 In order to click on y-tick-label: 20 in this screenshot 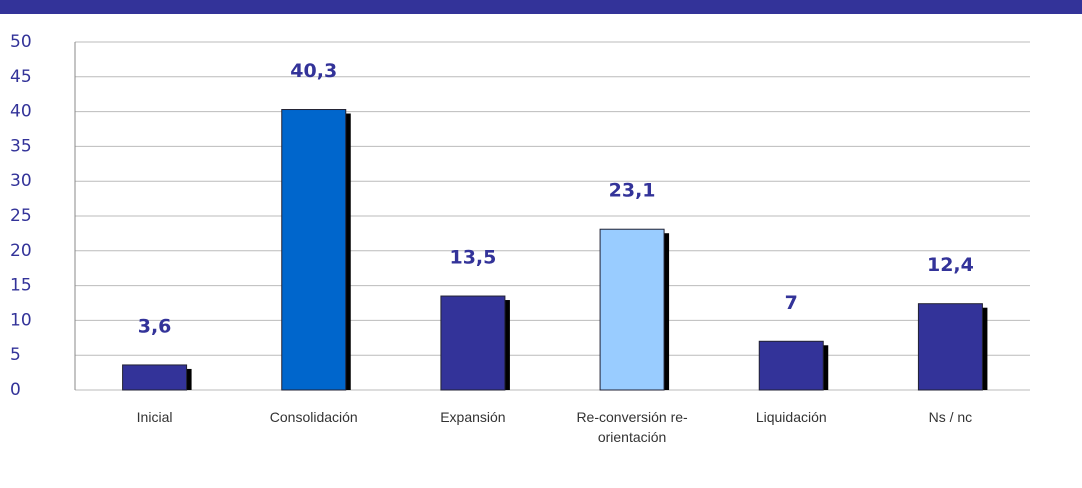, I will do `click(21, 251)`.